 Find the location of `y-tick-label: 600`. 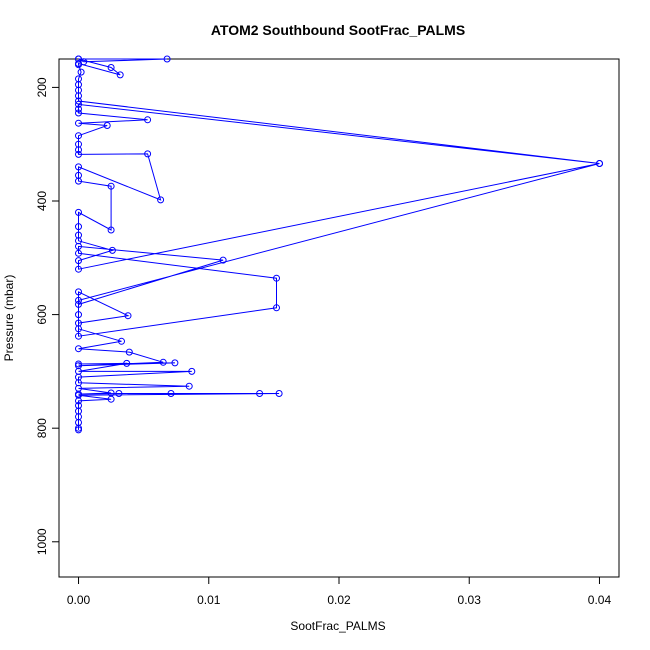

y-tick-label: 600 is located at coordinates (42, 314).